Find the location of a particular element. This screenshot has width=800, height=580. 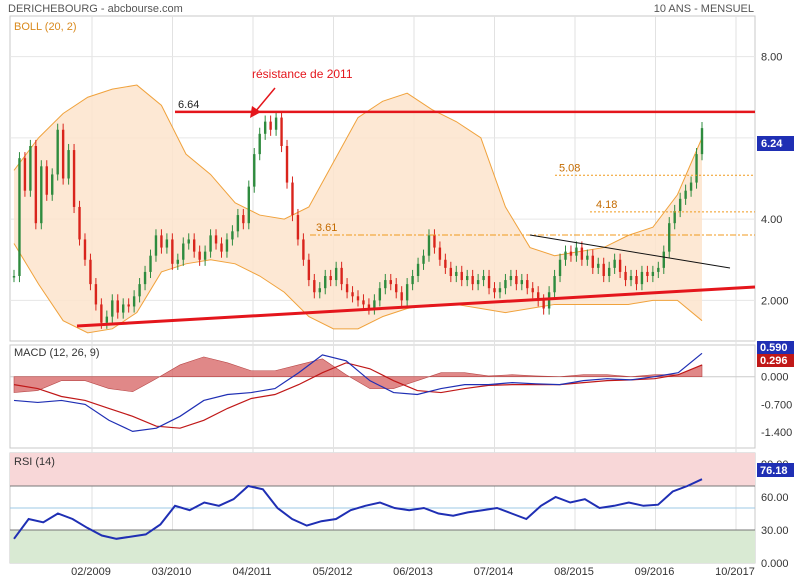

level-label: 3.61 is located at coordinates (326, 228).